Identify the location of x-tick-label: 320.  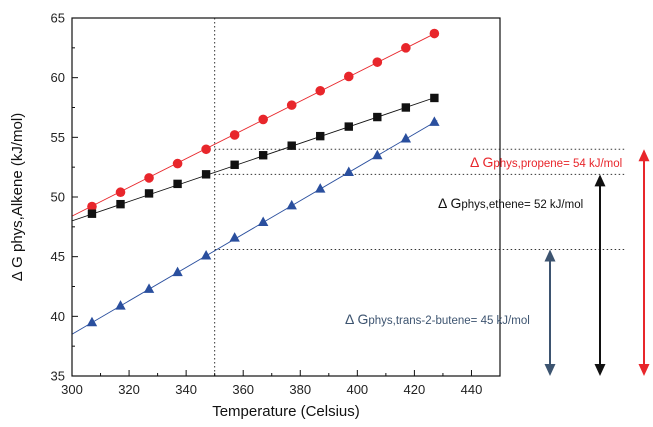
(129, 389).